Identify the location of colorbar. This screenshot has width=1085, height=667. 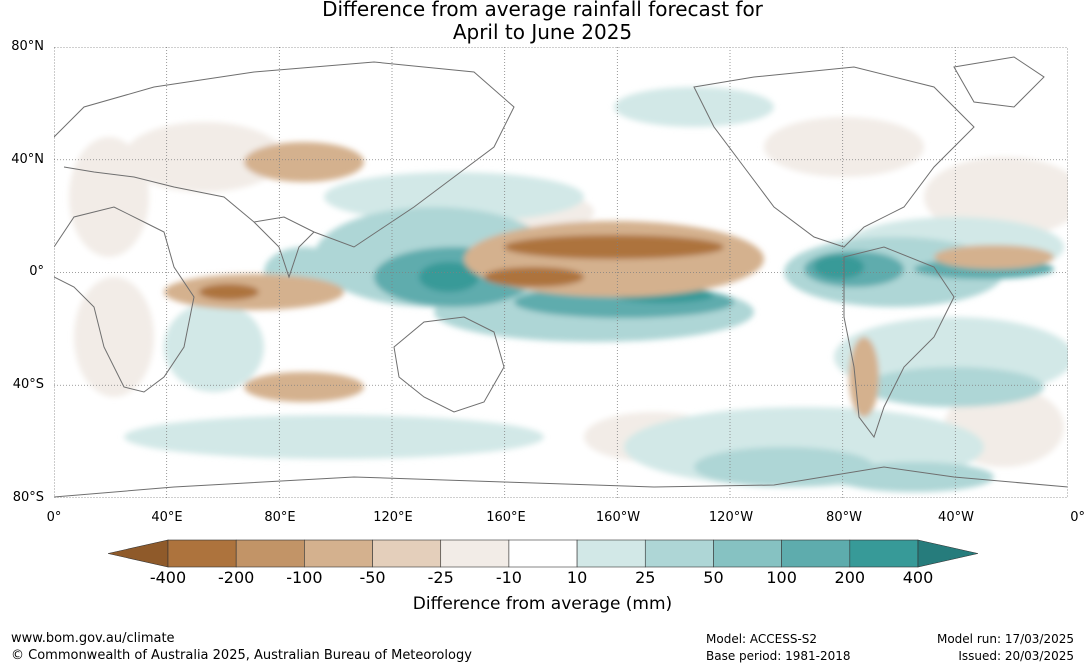
(543, 553).